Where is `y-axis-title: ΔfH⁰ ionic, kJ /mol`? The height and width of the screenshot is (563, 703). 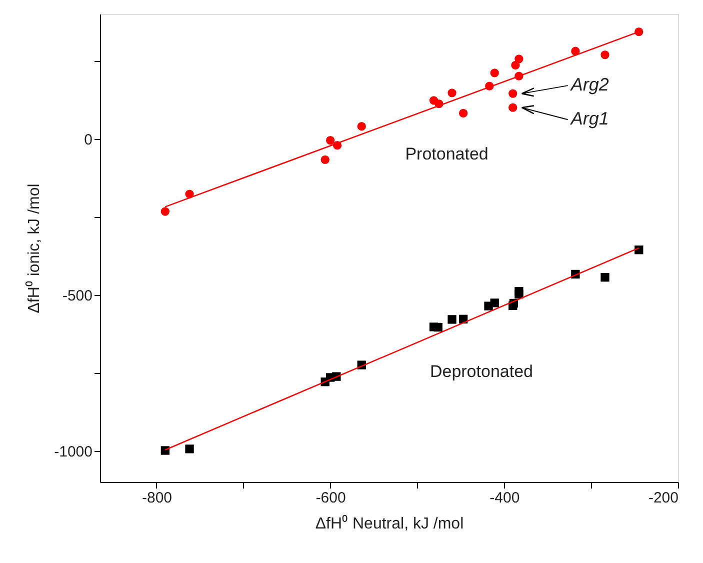 y-axis-title: ΔfH⁰ ionic, kJ /mol is located at coordinates (34, 249).